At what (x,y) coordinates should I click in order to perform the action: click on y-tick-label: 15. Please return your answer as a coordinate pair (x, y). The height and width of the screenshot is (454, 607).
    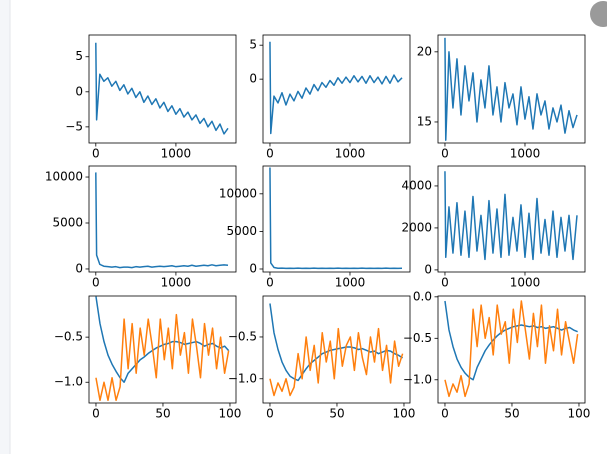
    Looking at the image, I should click on (424, 121).